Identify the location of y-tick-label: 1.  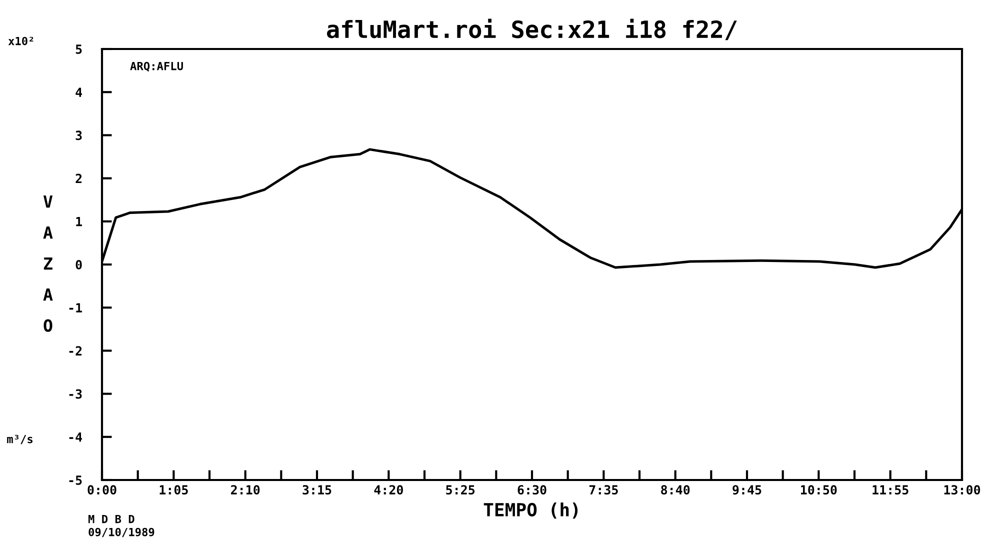
(79, 221).